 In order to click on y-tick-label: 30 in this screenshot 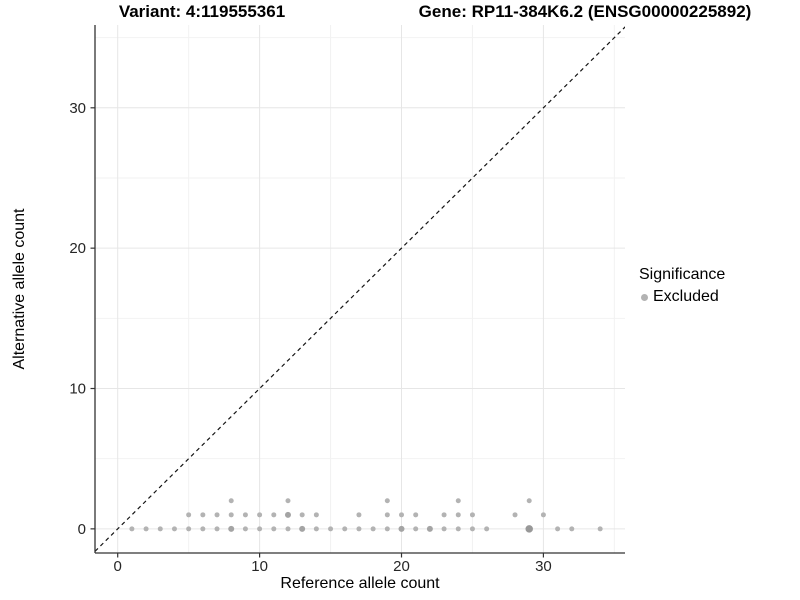, I will do `click(77, 108)`.